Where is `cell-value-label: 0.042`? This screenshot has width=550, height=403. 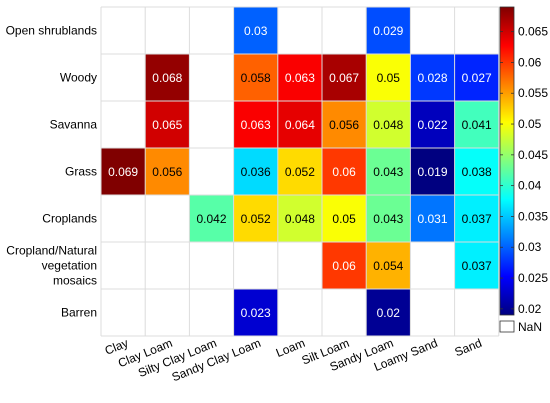
cell-value-label: 0.042 is located at coordinates (211, 219).